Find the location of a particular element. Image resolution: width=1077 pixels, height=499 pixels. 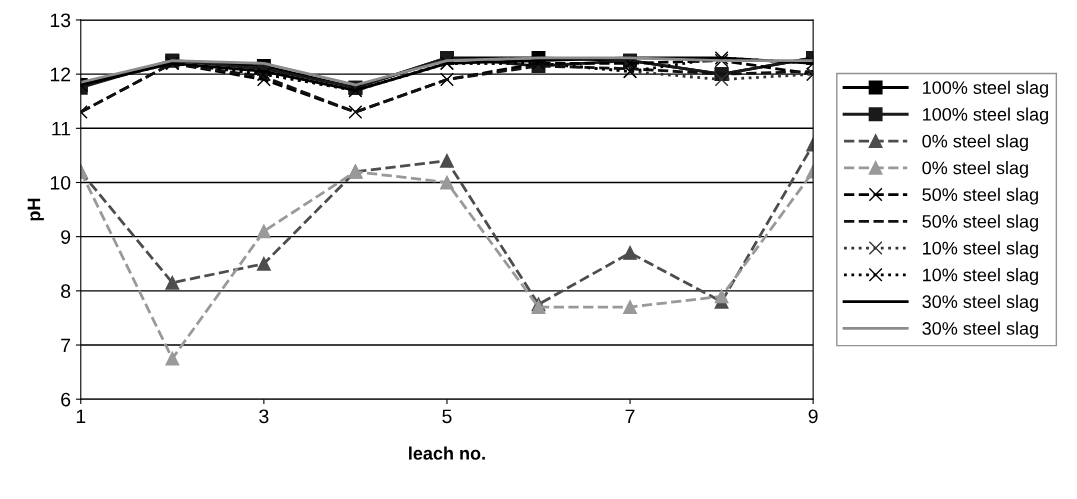

y-tick-label: 9 is located at coordinates (66, 237).